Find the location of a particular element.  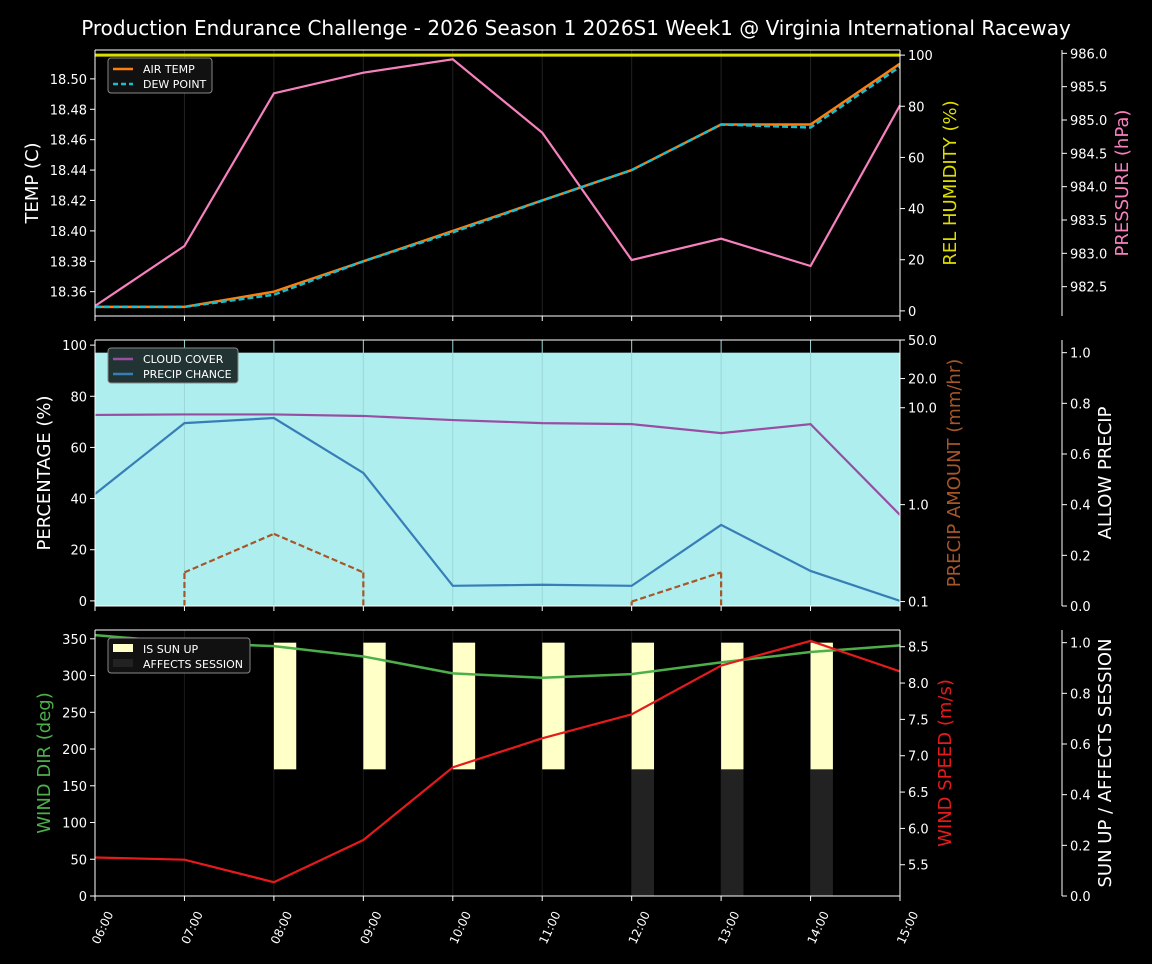

pressure-tick-label: 984.0 is located at coordinates (1088, 188).